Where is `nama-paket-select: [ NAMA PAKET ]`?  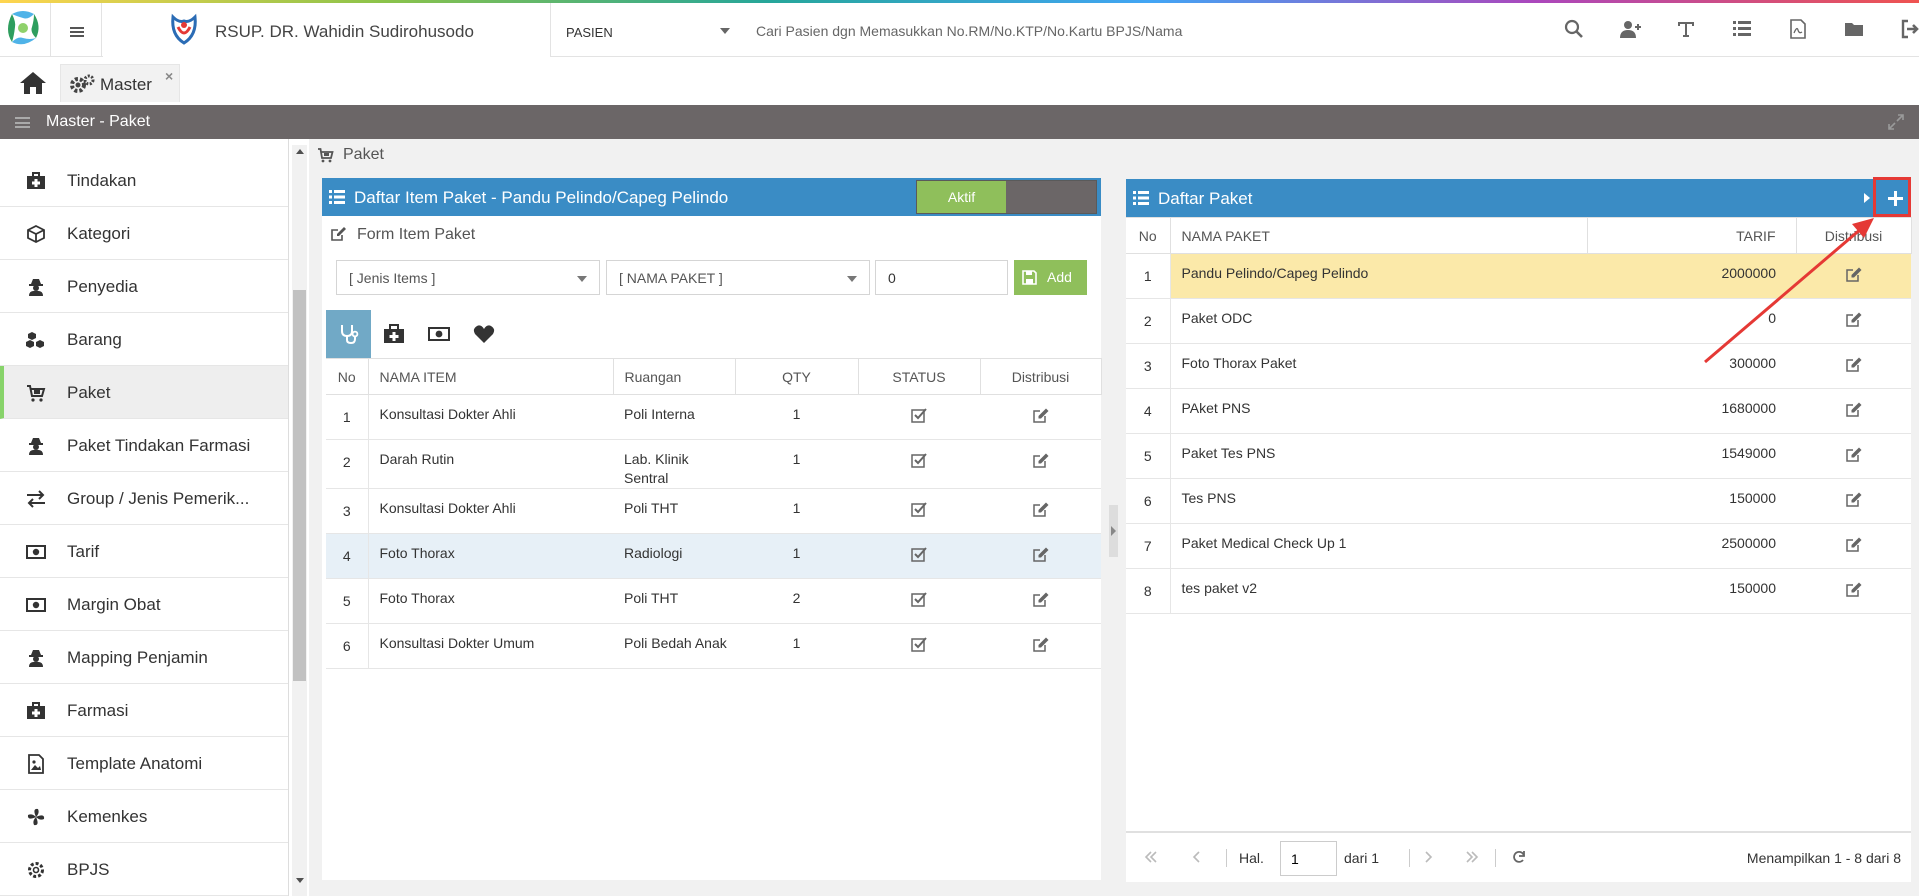 nama-paket-select: [ NAMA PAKET ] is located at coordinates (738, 277).